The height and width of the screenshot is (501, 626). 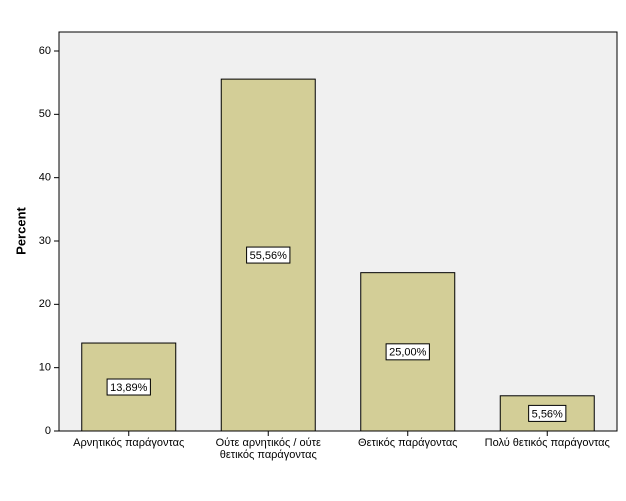 I want to click on x-tick-label: Πολύ θετικός παράγοντας, so click(x=547, y=443).